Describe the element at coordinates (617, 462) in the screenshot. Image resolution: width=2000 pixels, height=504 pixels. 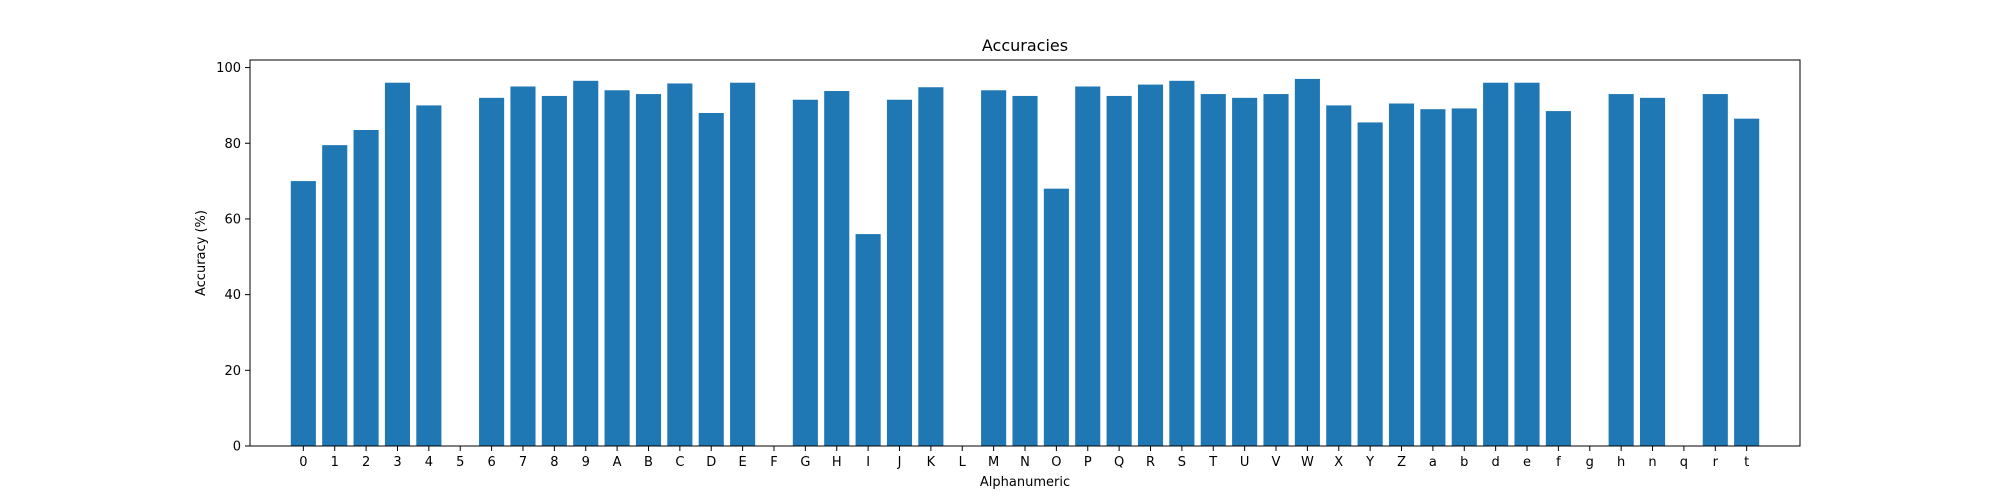
I see `x-tick-label: A` at that location.